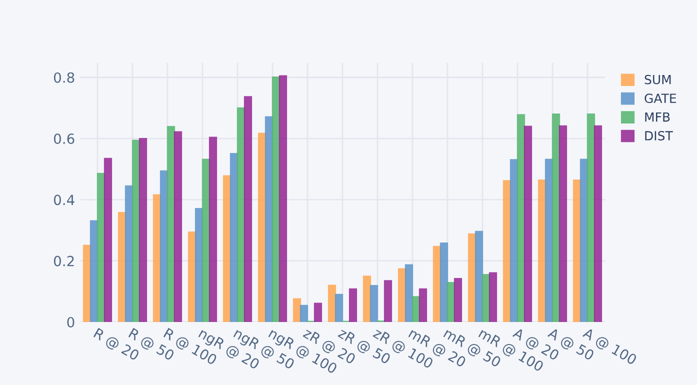 The height and width of the screenshot is (385, 697). What do you see at coordinates (64, 261) in the screenshot?
I see `y-tick-label: 0.2` at bounding box center [64, 261].